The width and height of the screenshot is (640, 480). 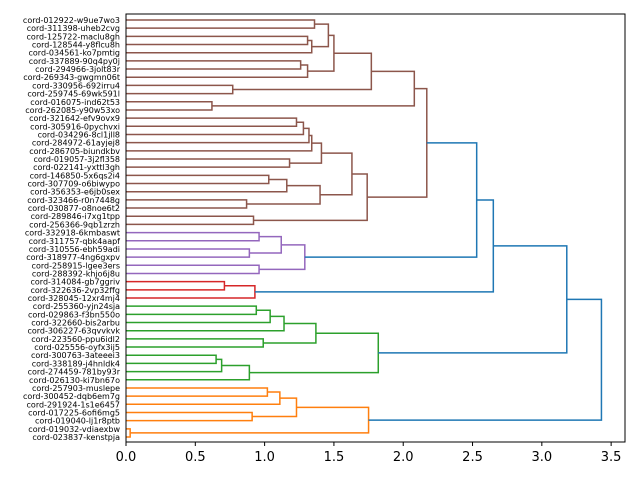 What do you see at coordinates (192, 310) in the screenshot?
I see `link-g1` at bounding box center [192, 310].